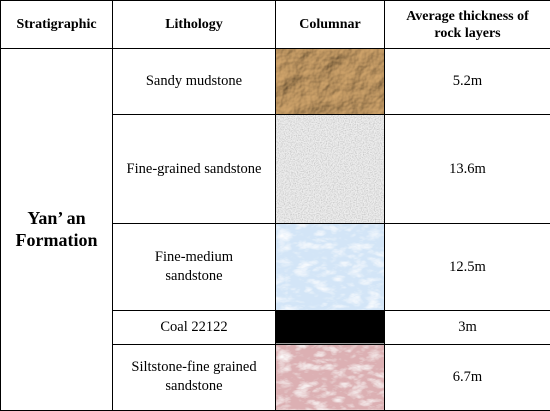 The image size is (550, 411). I want to click on thickness-cell: 3m, so click(467, 327).